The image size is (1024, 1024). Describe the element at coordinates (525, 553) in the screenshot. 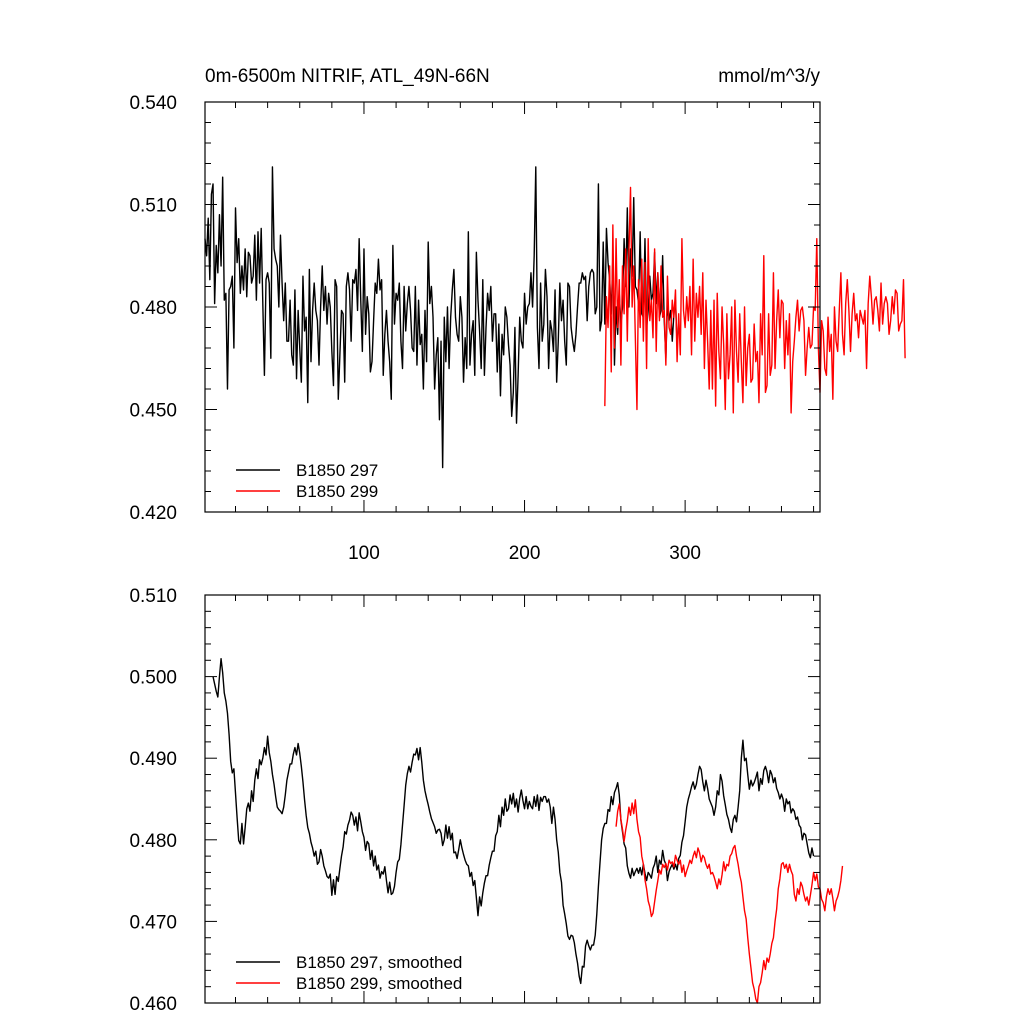

I see `x-tick-label: 200` at that location.